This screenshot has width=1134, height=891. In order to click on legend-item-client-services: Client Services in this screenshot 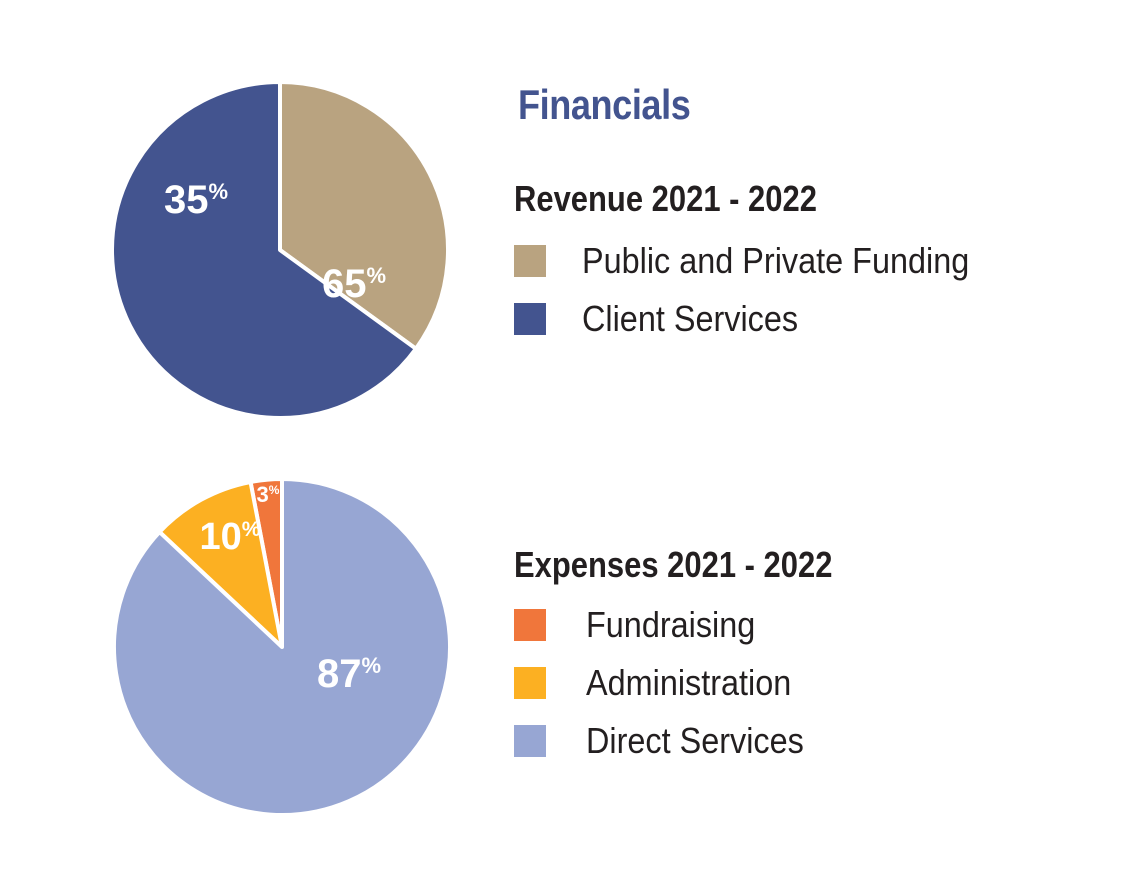, I will do `click(763, 319)`.